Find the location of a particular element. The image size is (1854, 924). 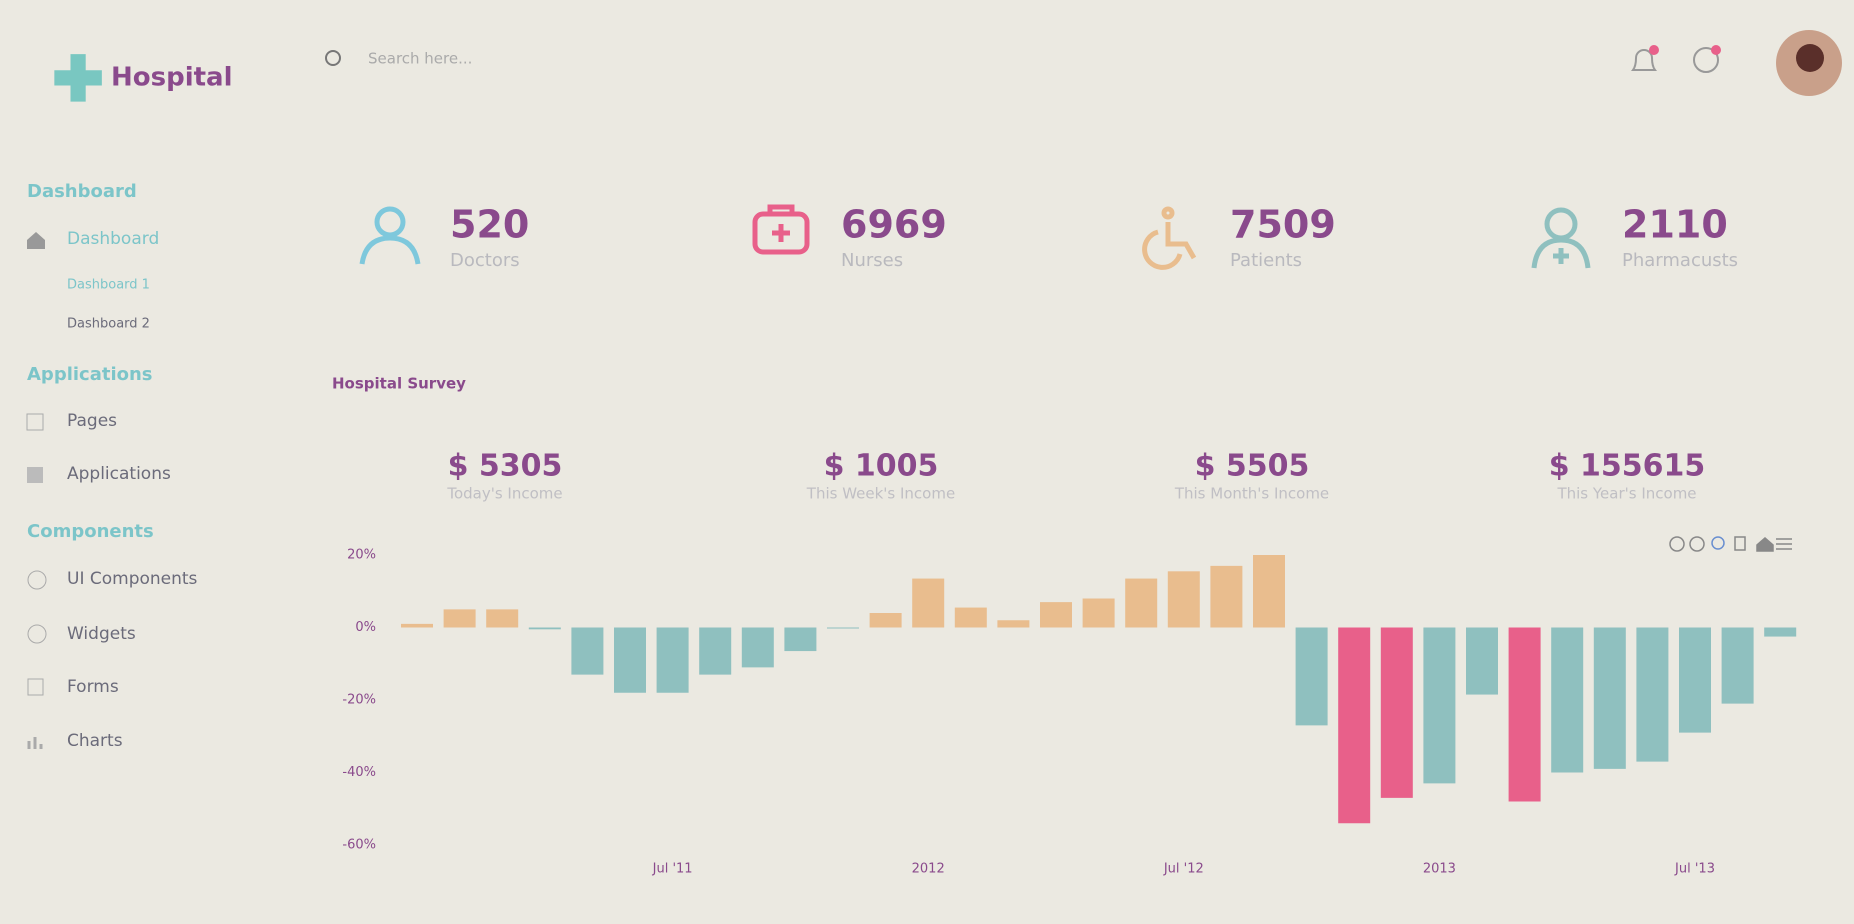

chart-toolbar is located at coordinates (1730, 544).